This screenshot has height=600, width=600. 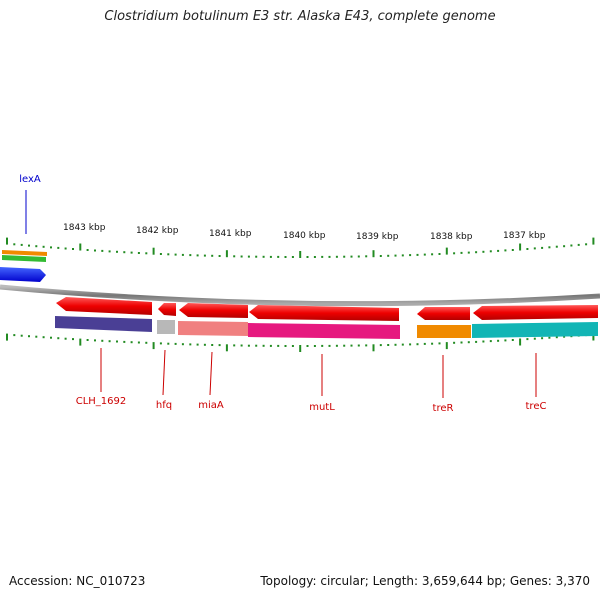 What do you see at coordinates (451, 237) in the screenshot?
I see `kbp-label: 1838 kbp` at bounding box center [451, 237].